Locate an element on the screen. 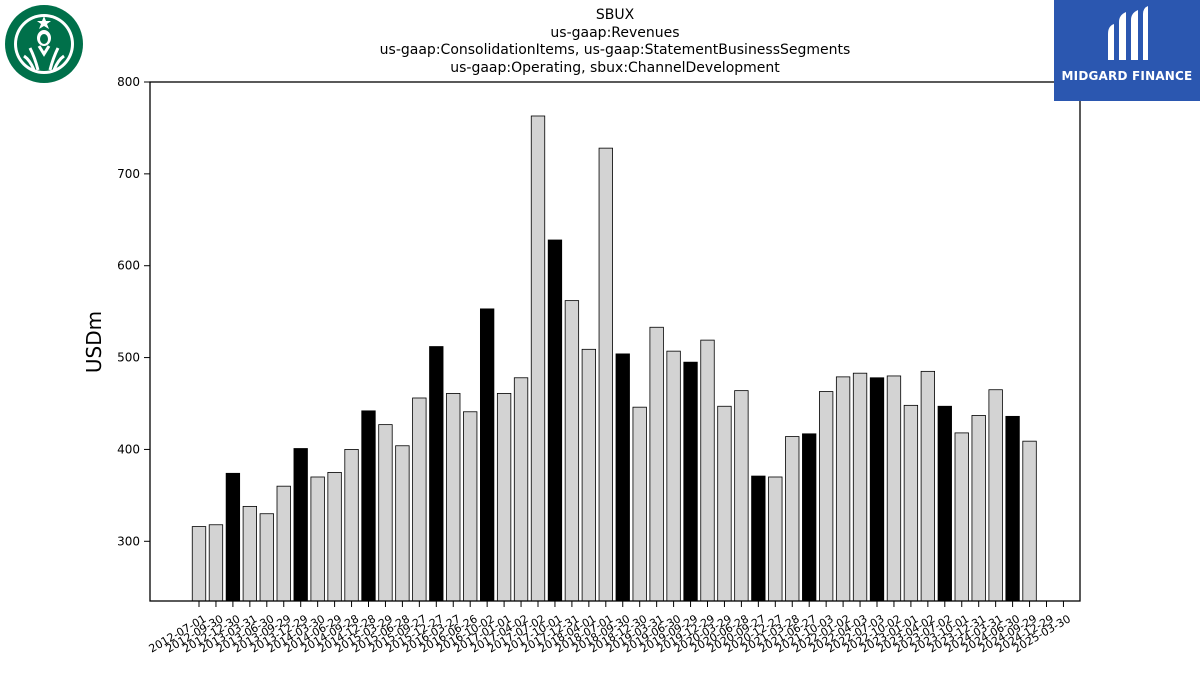  y-axis-ticks: 300 400 500 600 700 800 is located at coordinates (133, 311).